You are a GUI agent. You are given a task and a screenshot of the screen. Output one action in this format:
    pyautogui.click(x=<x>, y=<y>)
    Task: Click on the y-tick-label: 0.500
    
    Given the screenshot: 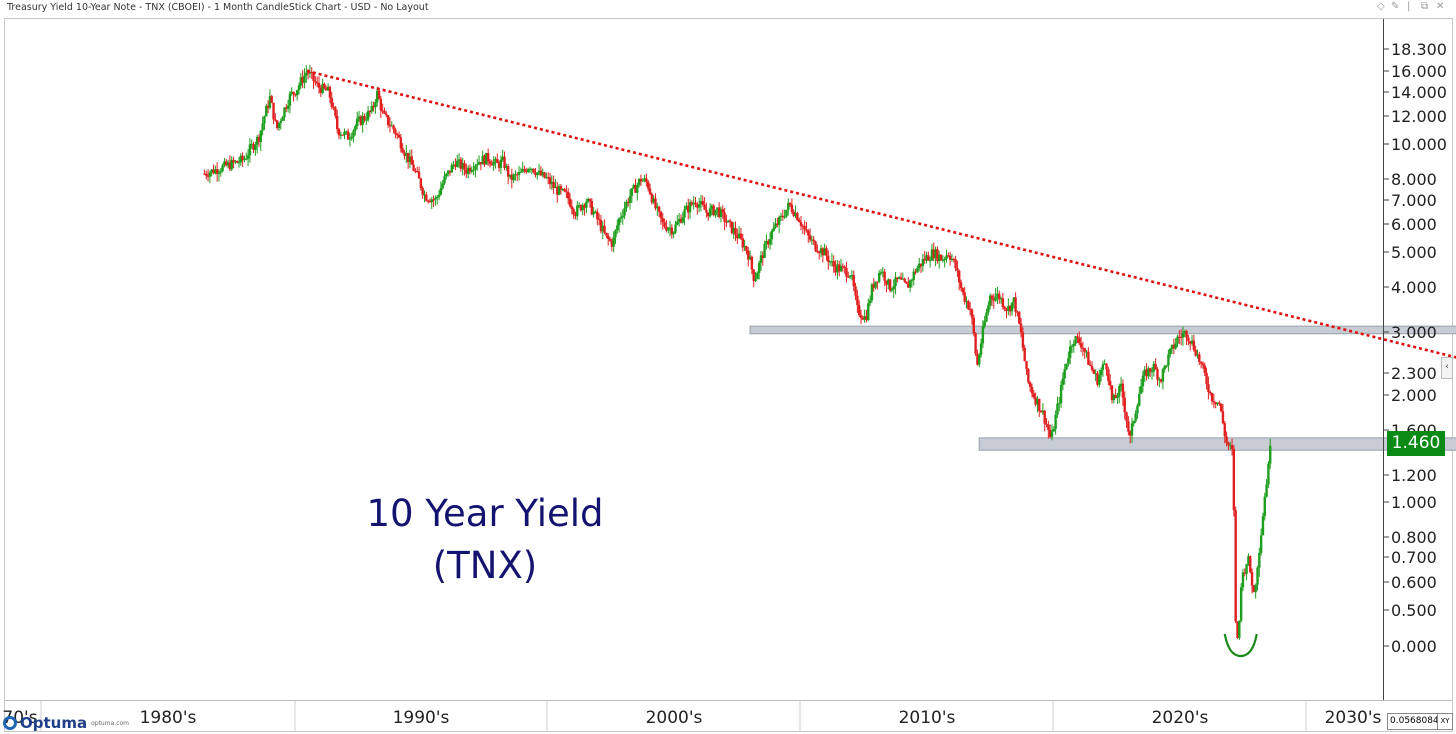 What is the action you would take?
    pyautogui.click(x=1414, y=610)
    